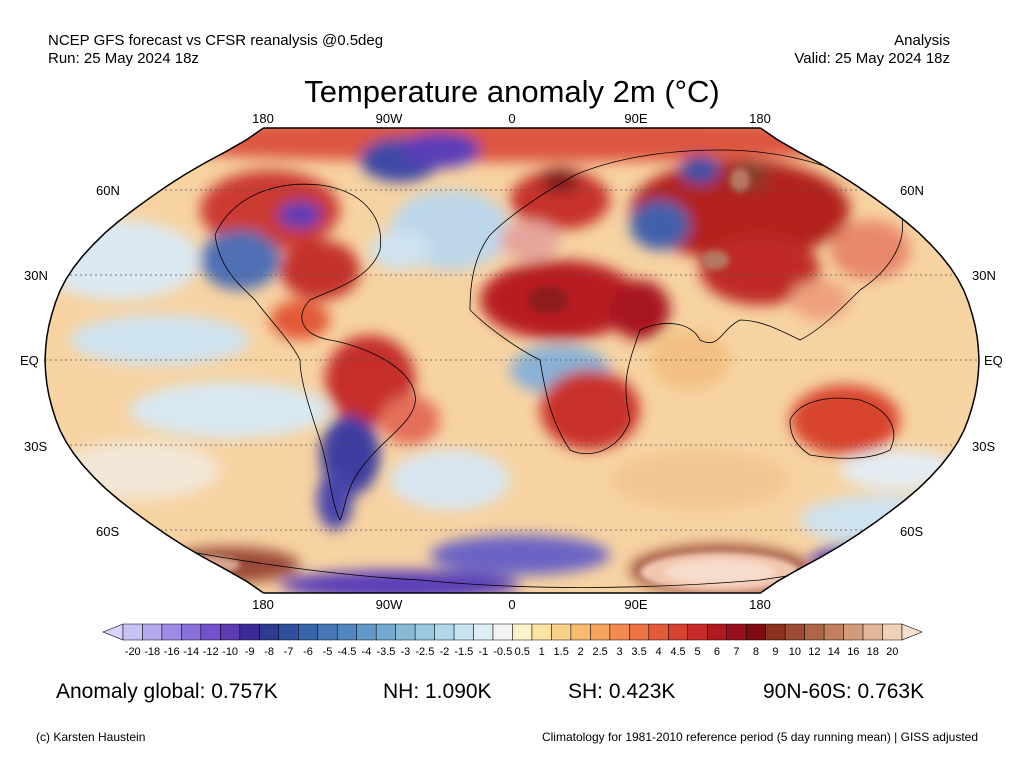 Image resolution: width=1024 pixels, height=768 pixels. What do you see at coordinates (639, 652) in the screenshot?
I see `colorbar-tick: 3.5` at bounding box center [639, 652].